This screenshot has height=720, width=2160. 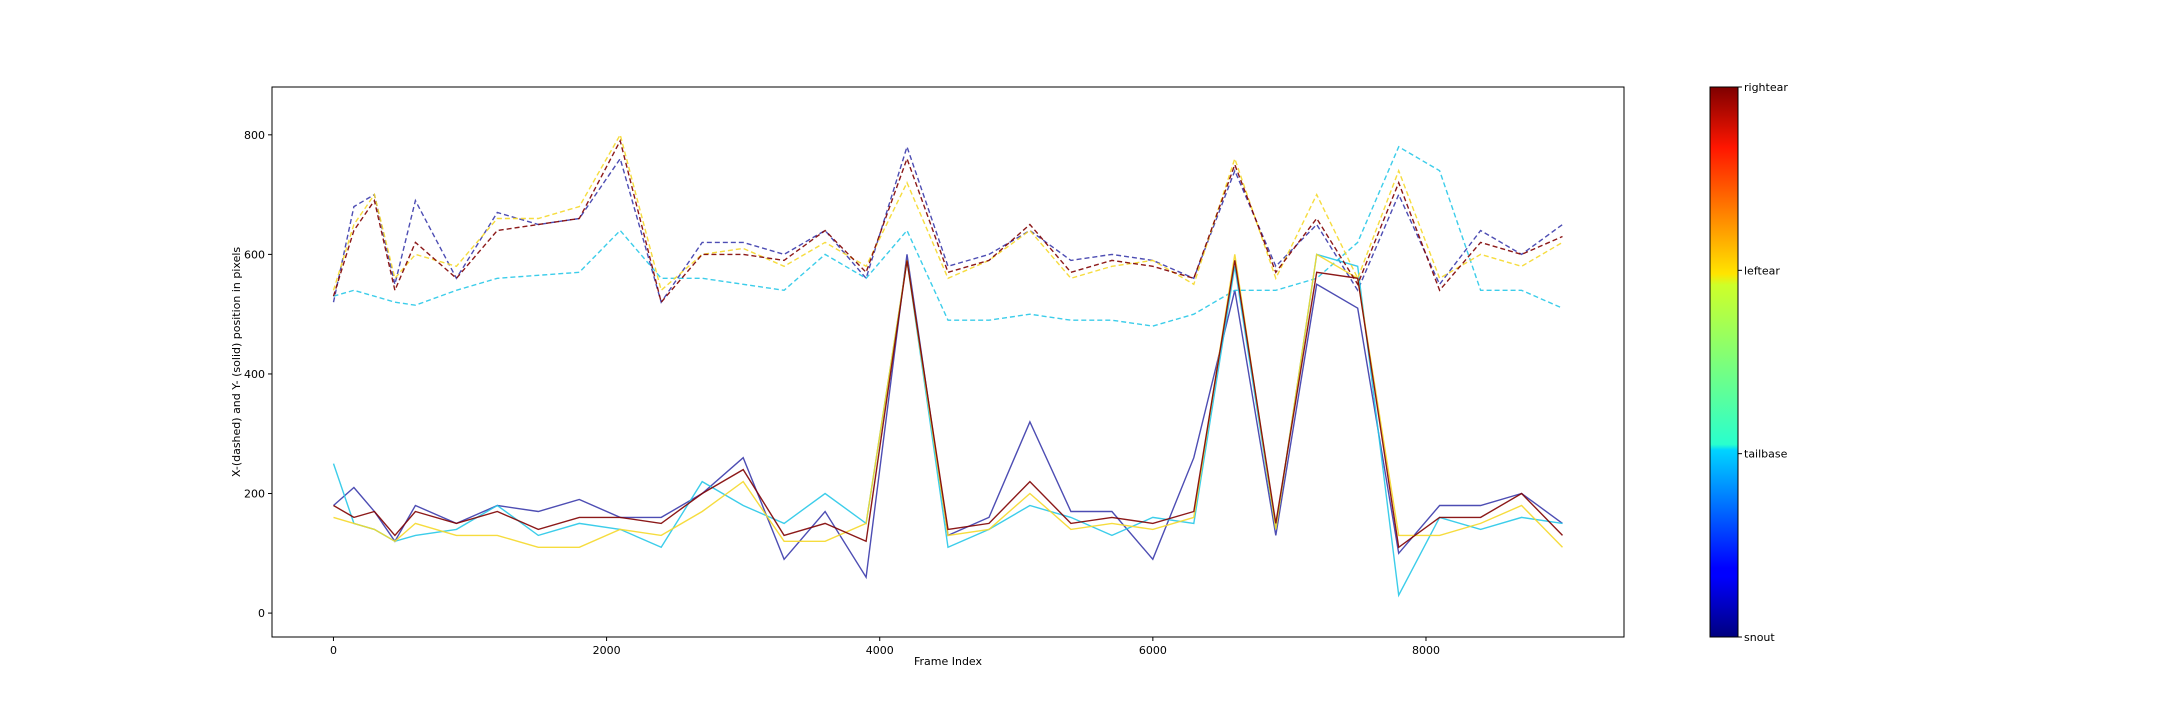 What do you see at coordinates (254, 254) in the screenshot?
I see `y-tick-label: 600` at bounding box center [254, 254].